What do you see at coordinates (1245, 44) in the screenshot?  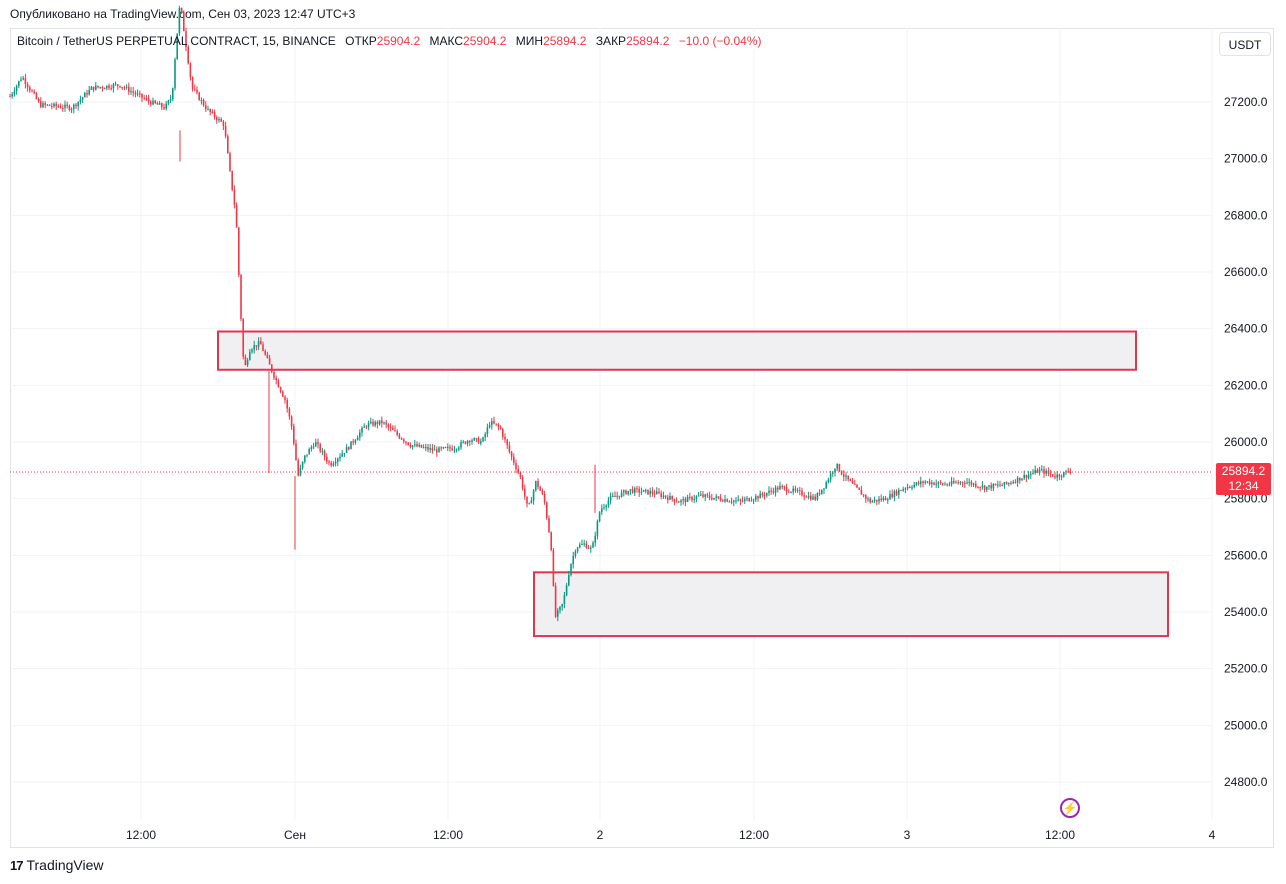 I see `currency-button: USDT` at bounding box center [1245, 44].